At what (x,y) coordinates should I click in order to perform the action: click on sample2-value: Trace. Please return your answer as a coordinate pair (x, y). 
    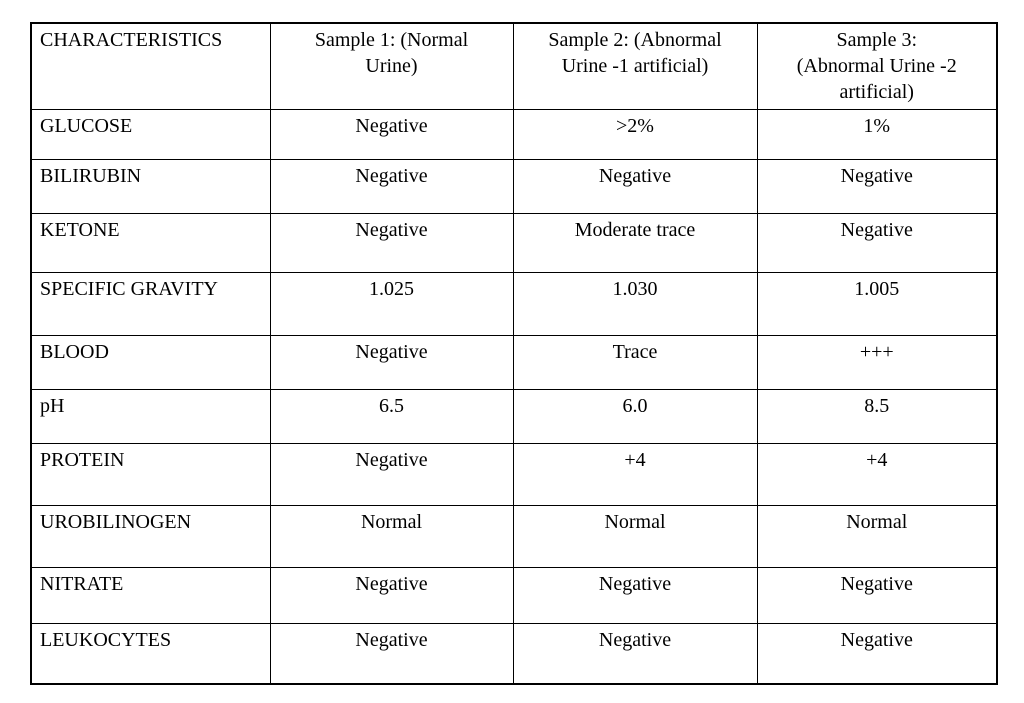
    Looking at the image, I should click on (635, 362).